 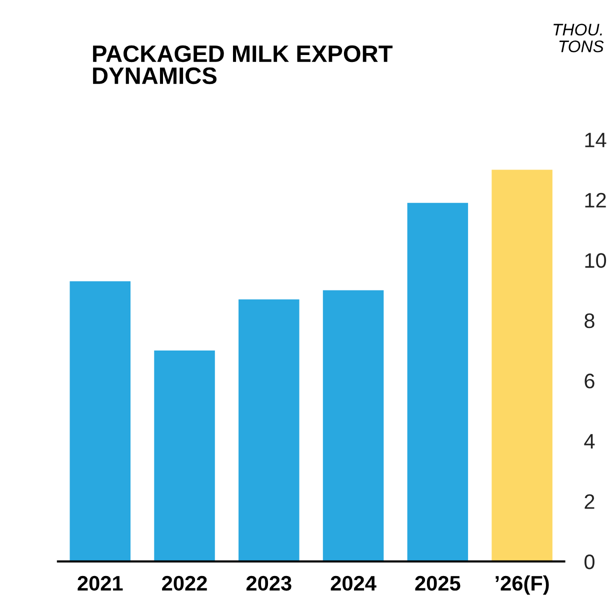 What do you see at coordinates (595, 200) in the screenshot?
I see `y-tick-label: 12` at bounding box center [595, 200].